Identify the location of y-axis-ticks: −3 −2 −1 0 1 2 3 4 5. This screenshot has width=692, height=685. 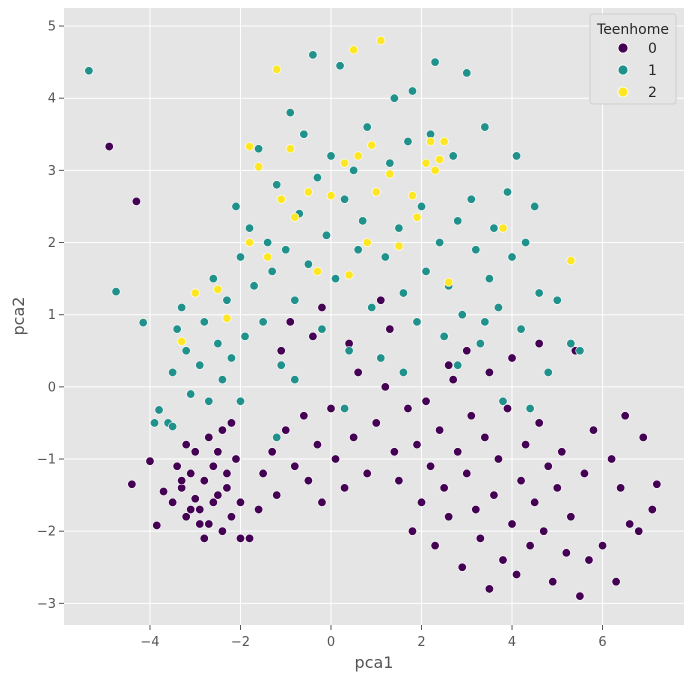
(50, 316).